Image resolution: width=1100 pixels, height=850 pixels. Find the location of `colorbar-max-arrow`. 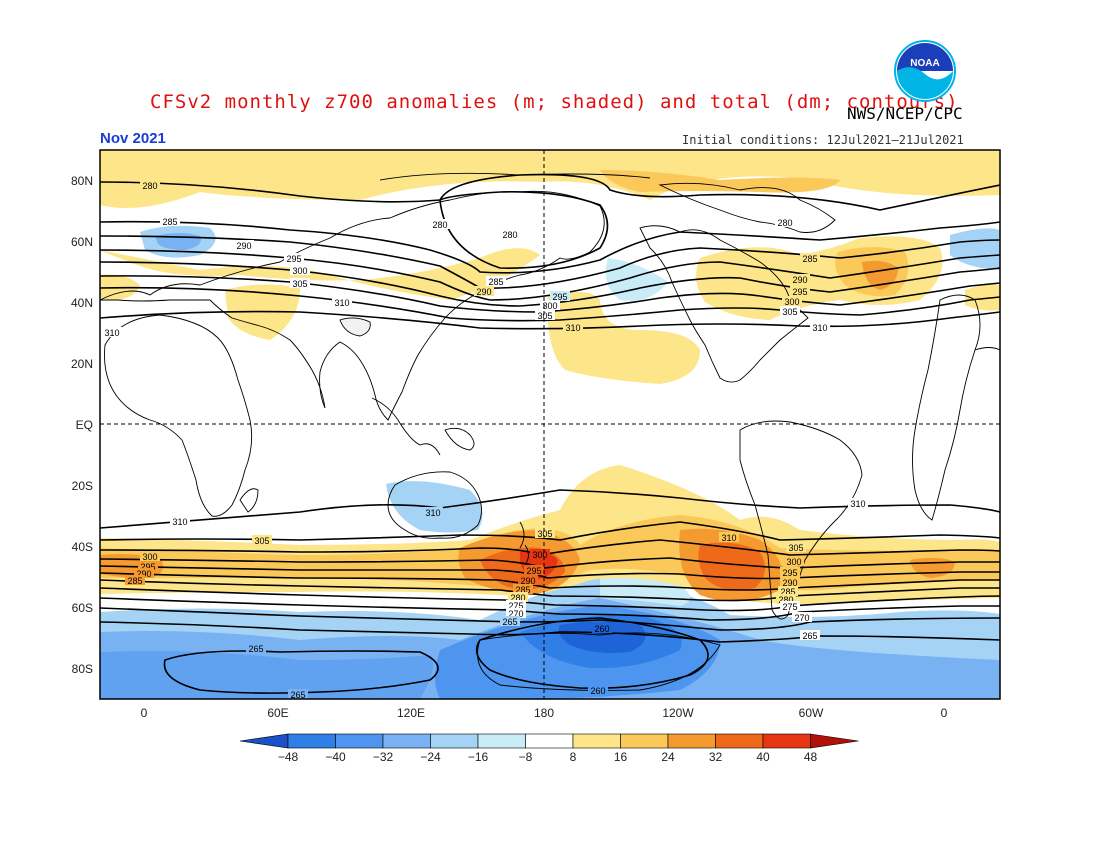

colorbar-max-arrow is located at coordinates (834, 741).